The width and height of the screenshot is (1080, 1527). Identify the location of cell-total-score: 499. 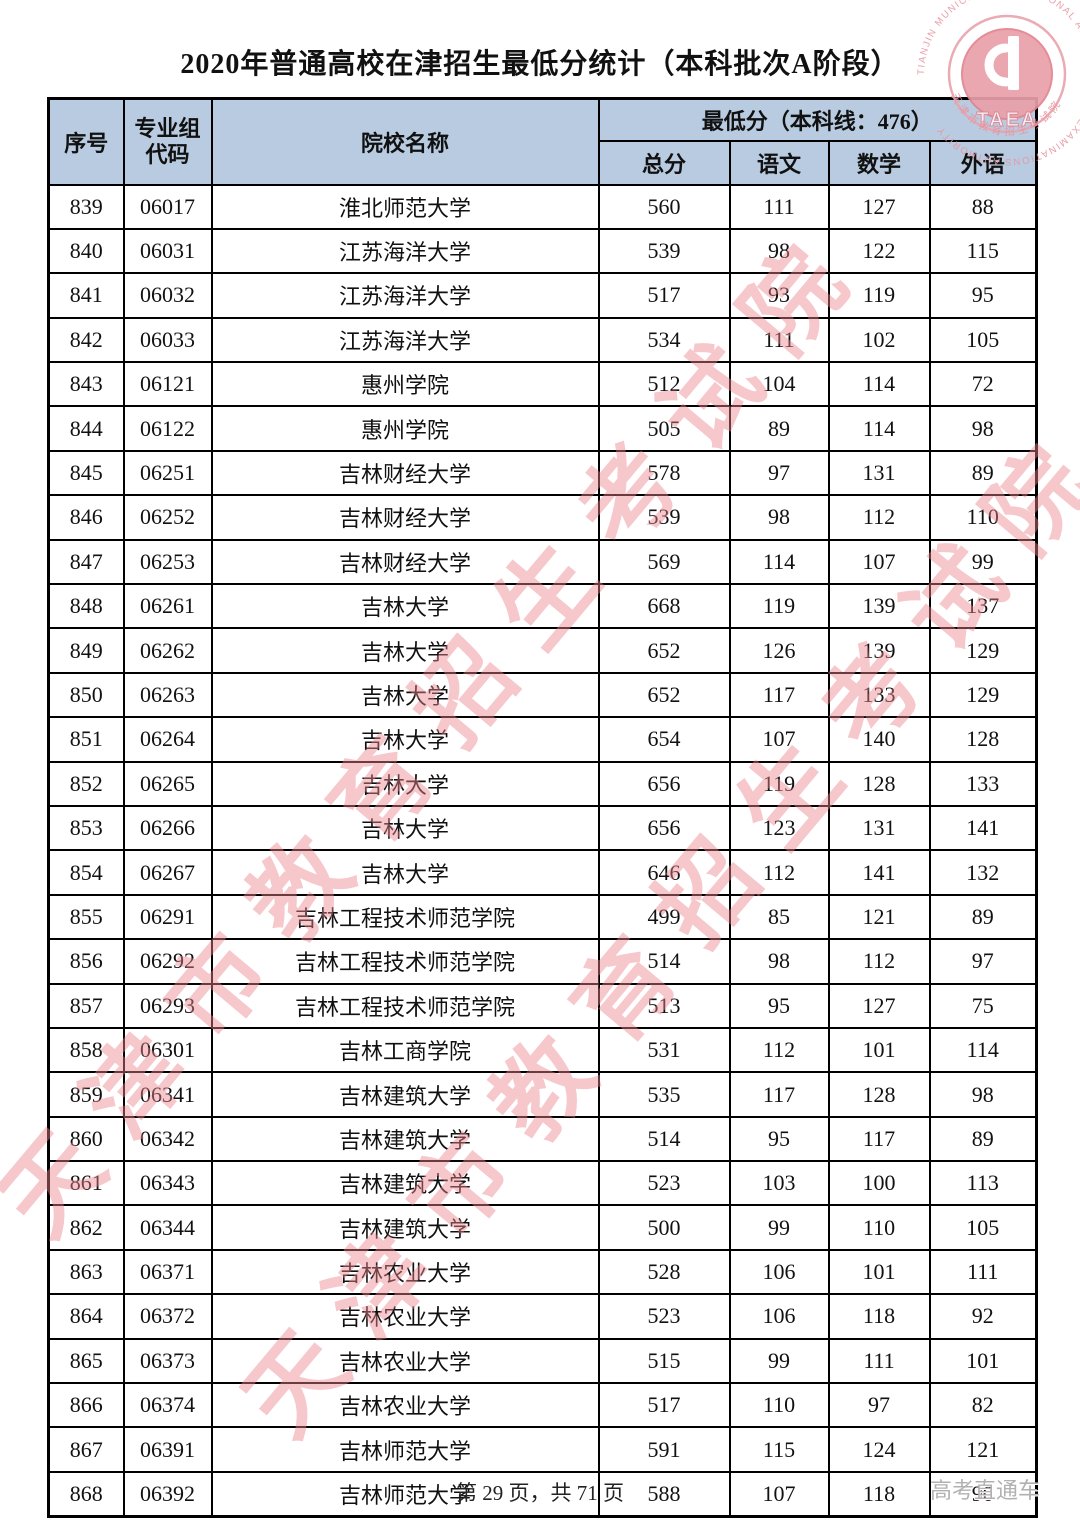
(664, 917).